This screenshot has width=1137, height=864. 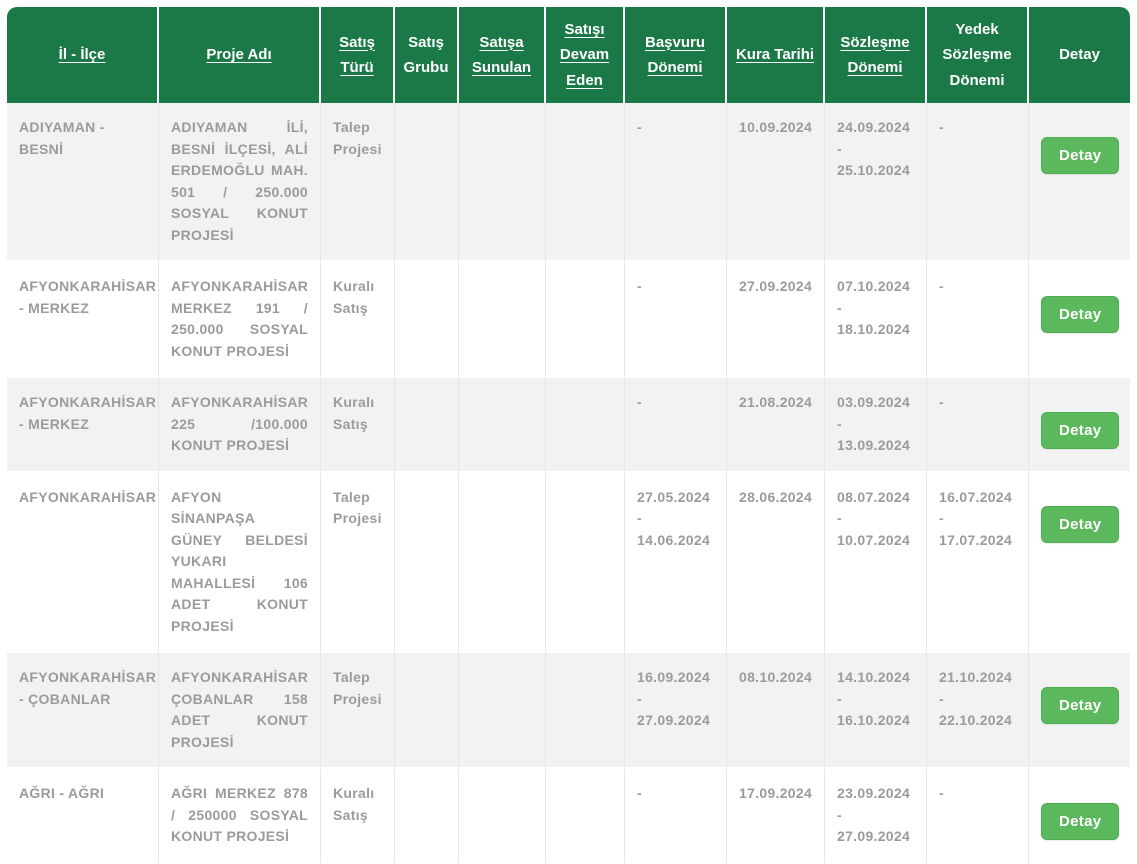 I want to click on column-header-label: Satış Türü, so click(x=357, y=55).